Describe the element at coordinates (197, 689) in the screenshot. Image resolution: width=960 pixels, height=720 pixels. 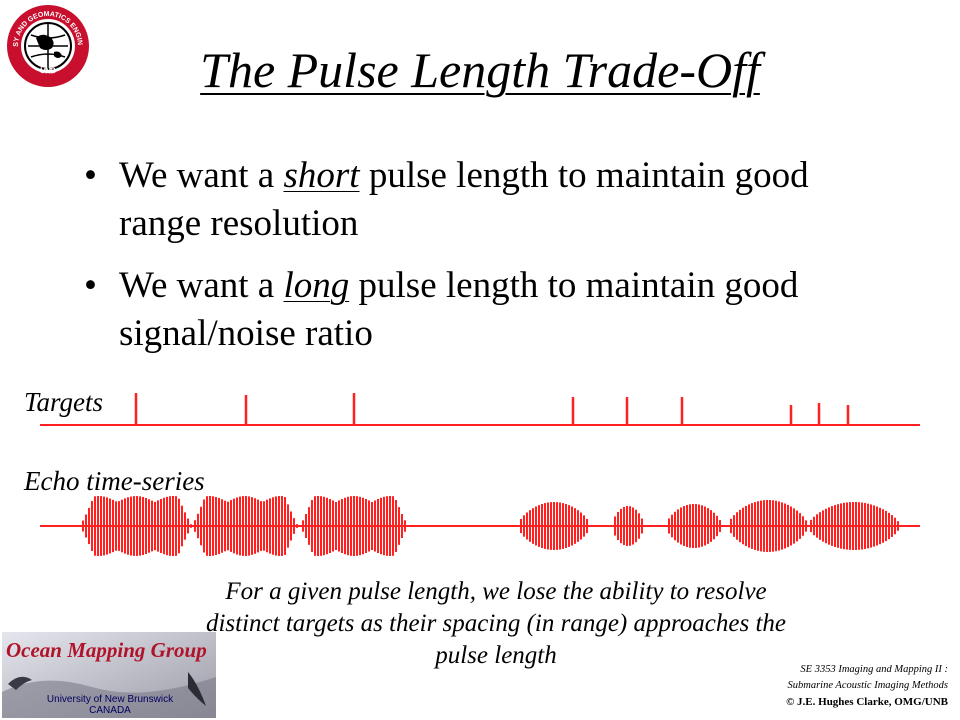
I see `fish-icon` at that location.